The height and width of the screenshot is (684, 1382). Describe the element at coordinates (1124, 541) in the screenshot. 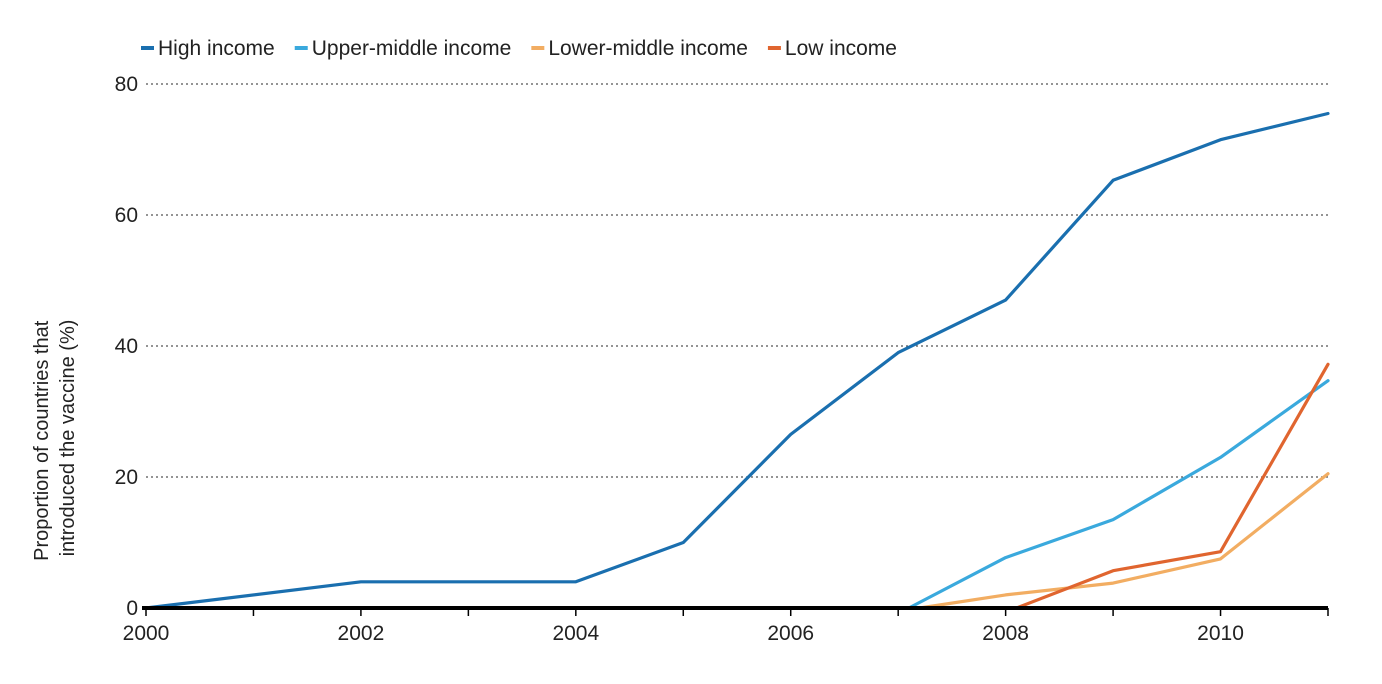

I see `series-line-lower-middle-income` at that location.